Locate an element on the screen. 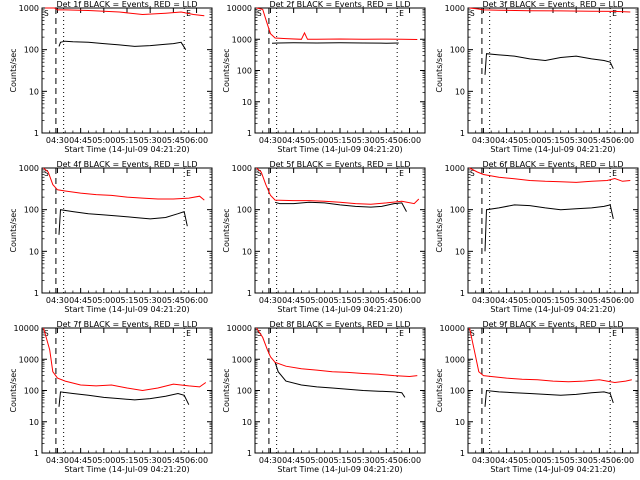 The height and width of the screenshot is (480, 640). panel-title: Det 2f BLACK = Events, RED = LLD is located at coordinates (339, 4).